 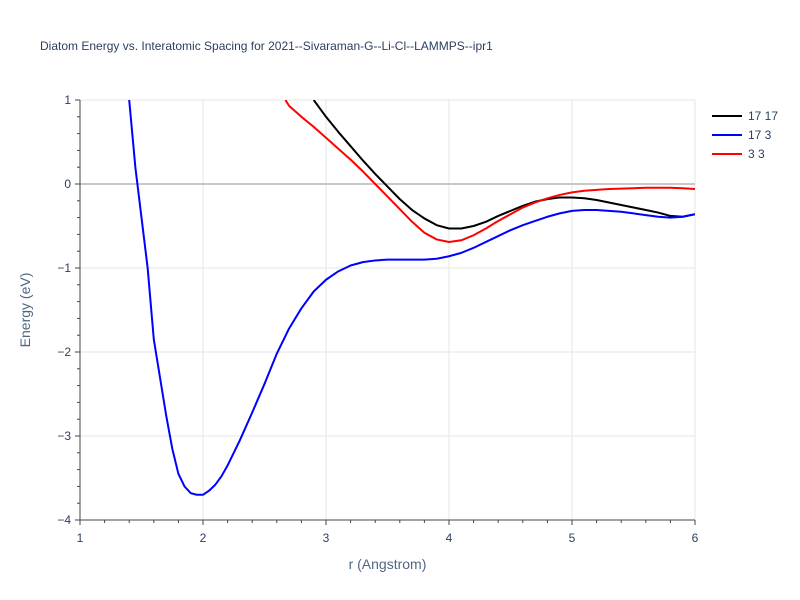 I want to click on y-tick-label: −4, so click(x=64, y=520).